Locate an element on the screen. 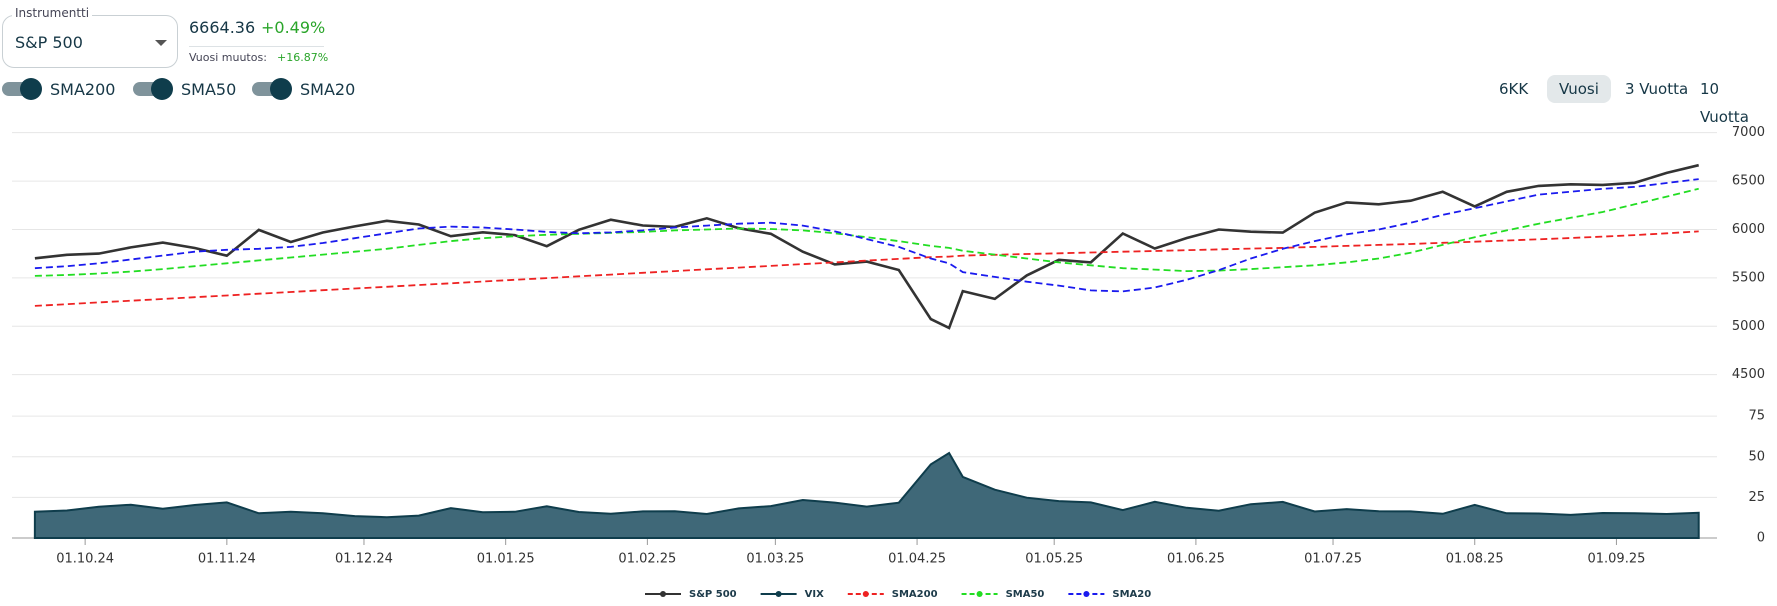 This screenshot has width=1777, height=606. dropdown-caret is located at coordinates (161, 43).